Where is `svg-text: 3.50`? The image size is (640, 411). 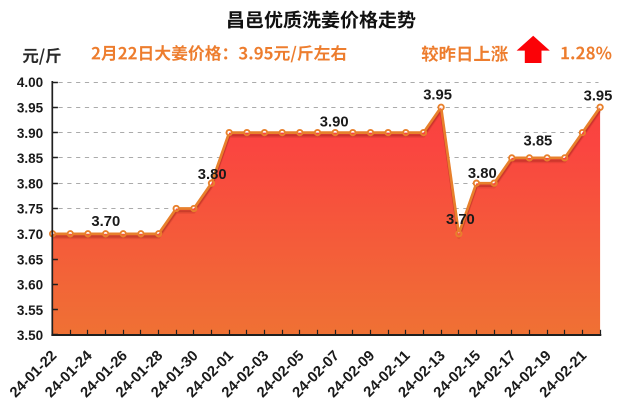 svg-text: 3.50 is located at coordinates (30, 335).